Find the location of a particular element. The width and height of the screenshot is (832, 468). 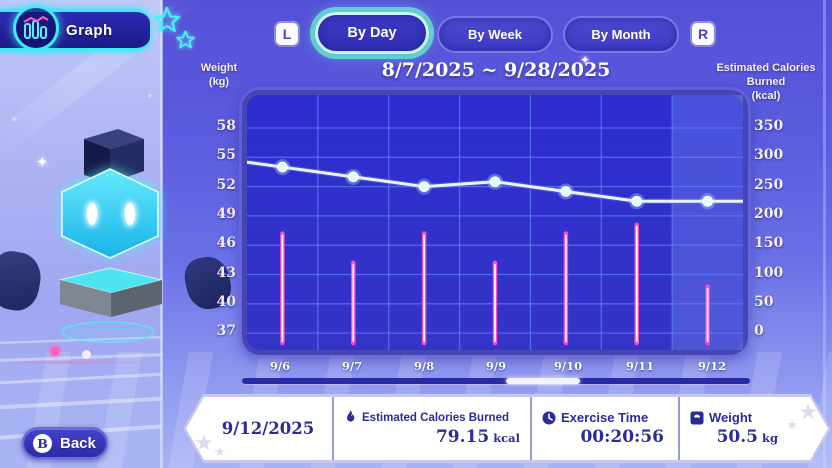

calories-axis-ticks: 350 300 250 200 150 100 50 0 is located at coordinates (778, 225).